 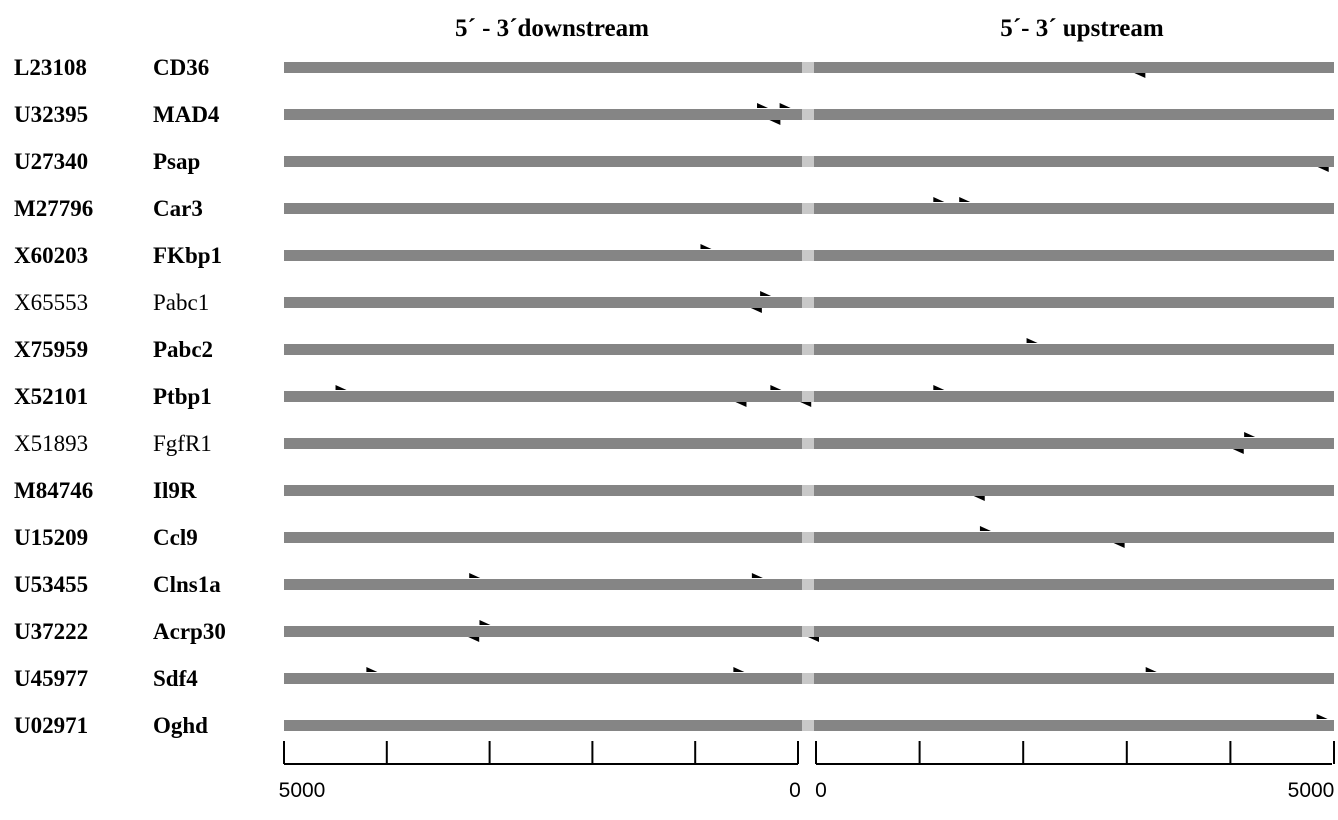 I want to click on accession-label: L23108, so click(x=50, y=67).